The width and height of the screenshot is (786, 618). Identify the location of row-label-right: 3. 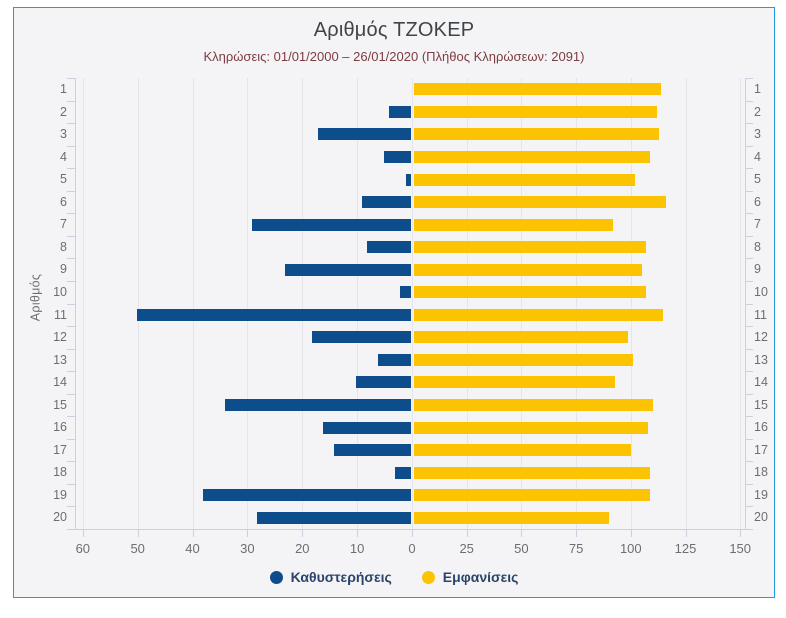
(757, 134).